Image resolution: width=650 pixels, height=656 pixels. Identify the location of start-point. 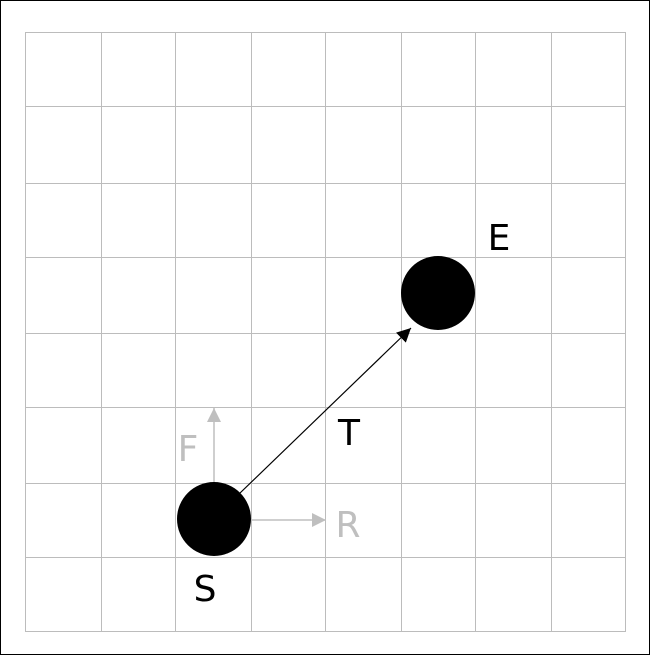
(214, 519).